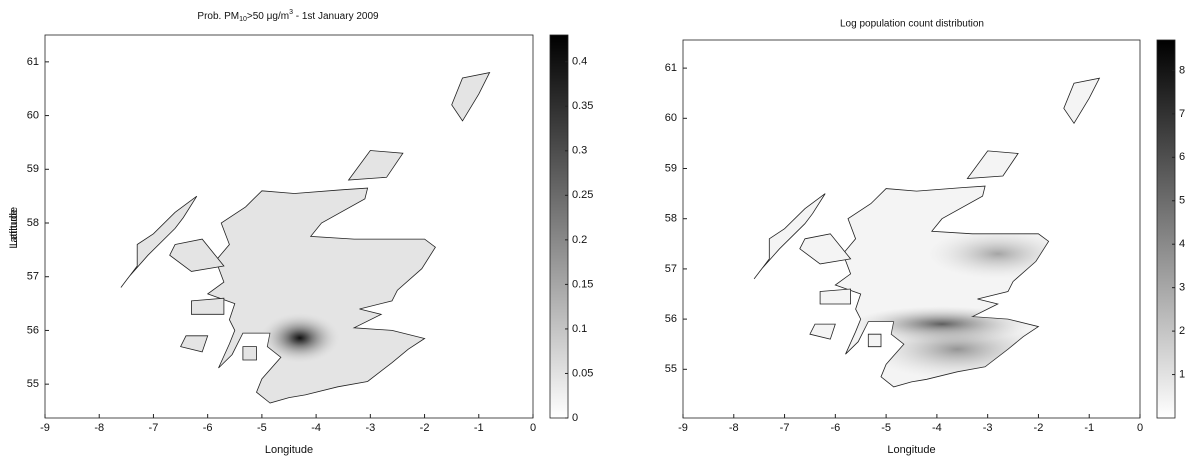 The image size is (1185, 458). Describe the element at coordinates (582, 195) in the screenshot. I see `colorbar-tick-label: 0.25` at that location.